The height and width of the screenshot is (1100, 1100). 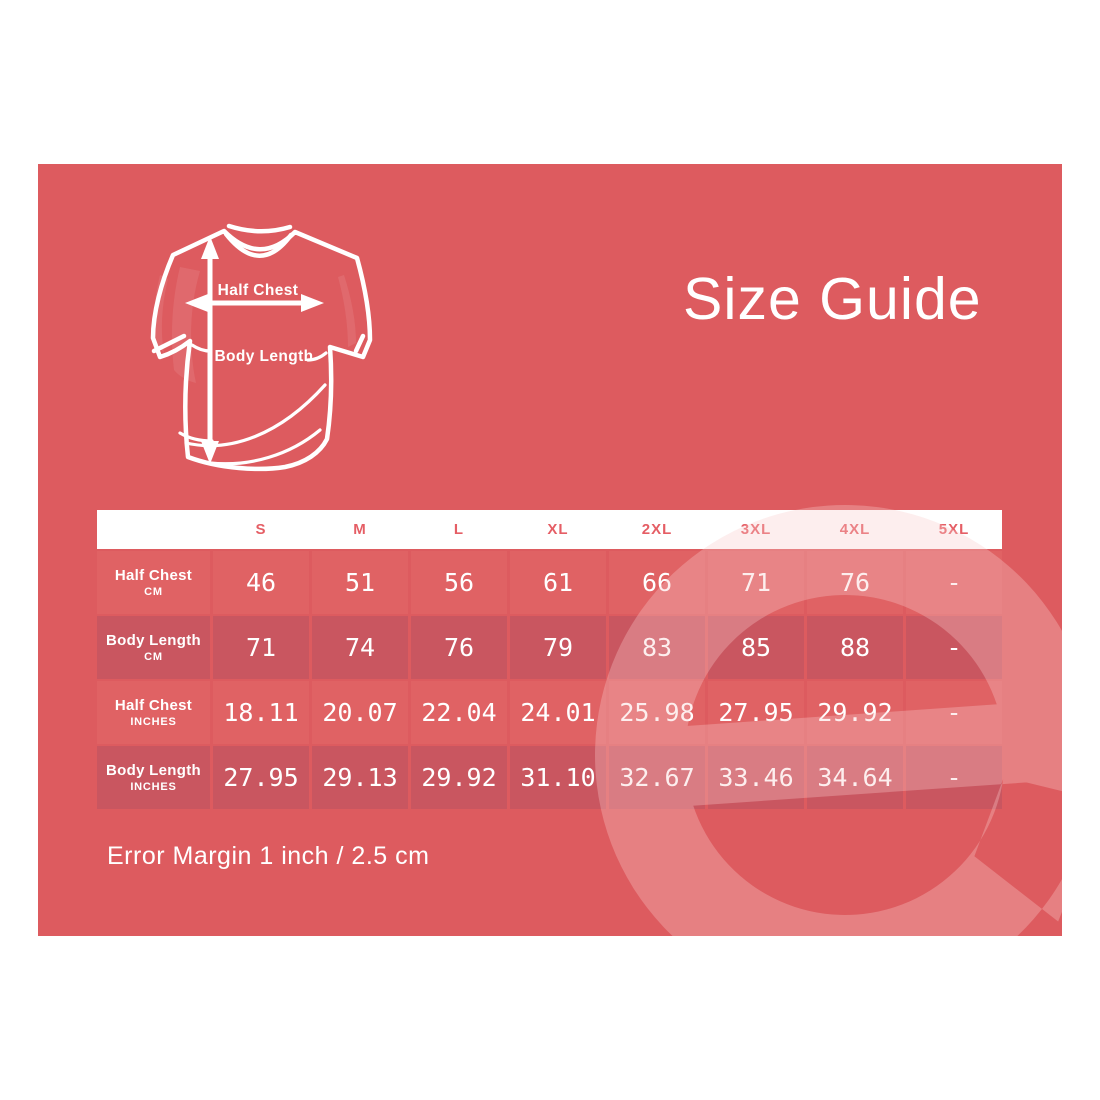 What do you see at coordinates (261, 529) in the screenshot?
I see `header-cell-s: S` at bounding box center [261, 529].